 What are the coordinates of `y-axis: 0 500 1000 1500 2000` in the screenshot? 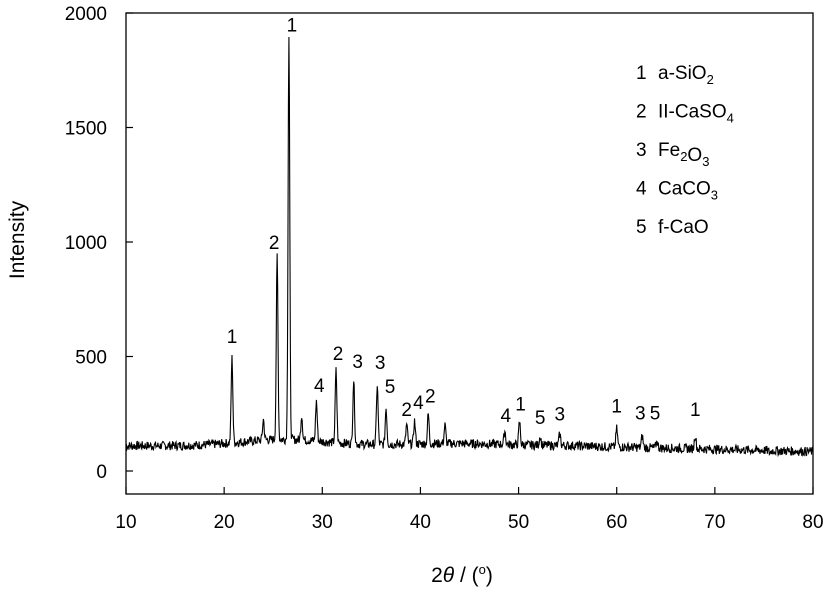 It's located at (99, 243).